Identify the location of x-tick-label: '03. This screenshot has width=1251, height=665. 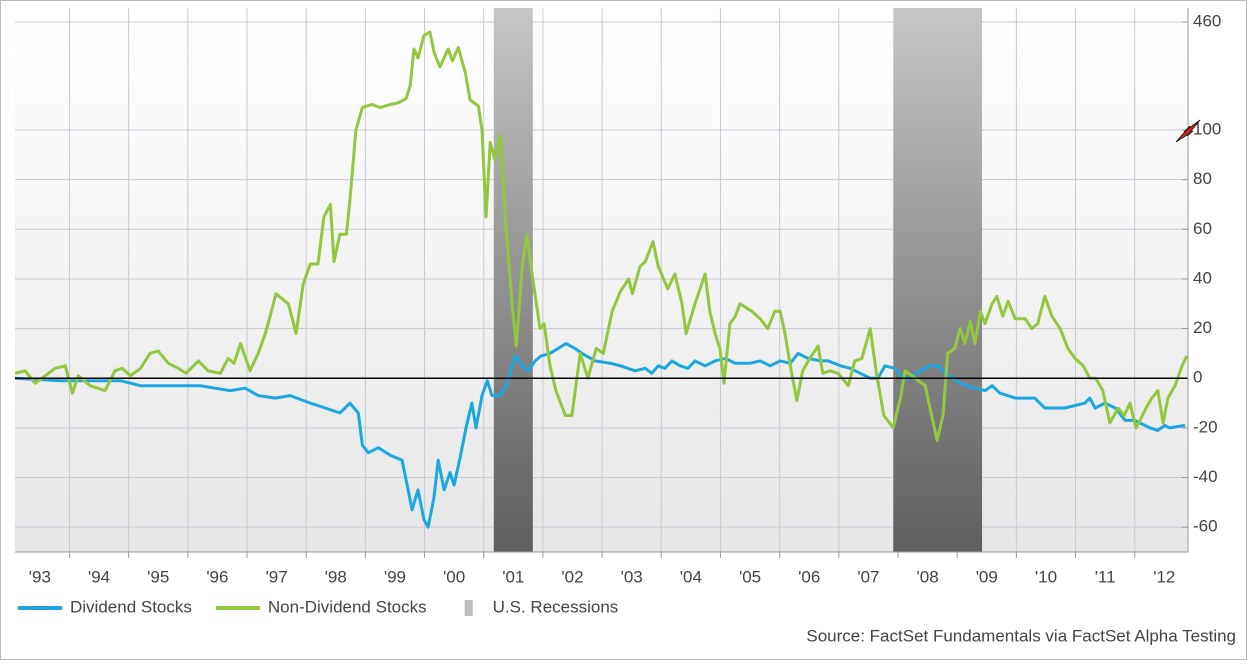
(632, 576).